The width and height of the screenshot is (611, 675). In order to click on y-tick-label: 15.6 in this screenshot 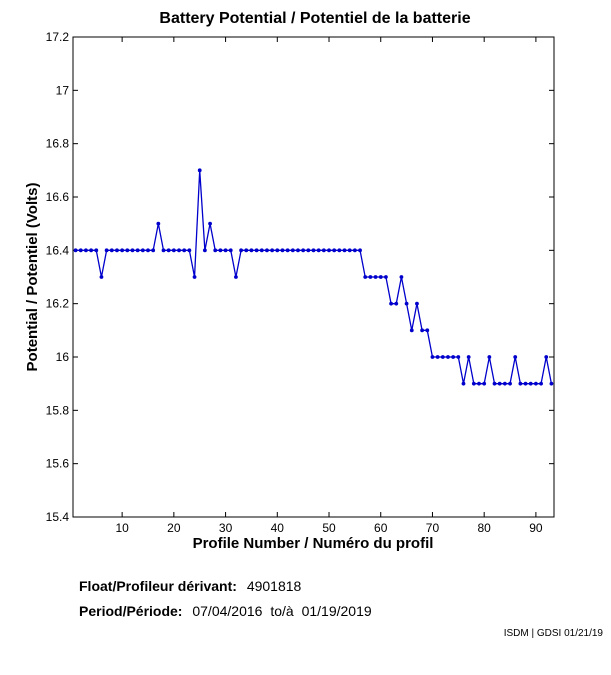, I will do `click(58, 464)`.